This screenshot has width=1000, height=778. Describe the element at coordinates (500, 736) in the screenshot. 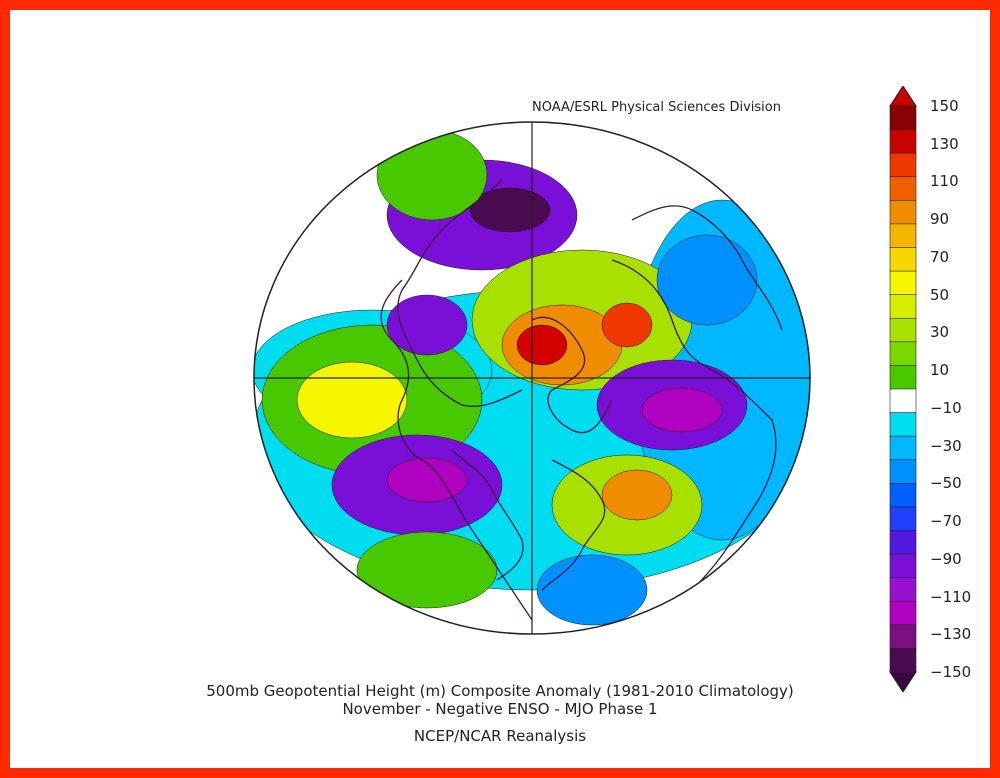

I see `dataset-label: NCEP/NCAR Reanalysis` at that location.